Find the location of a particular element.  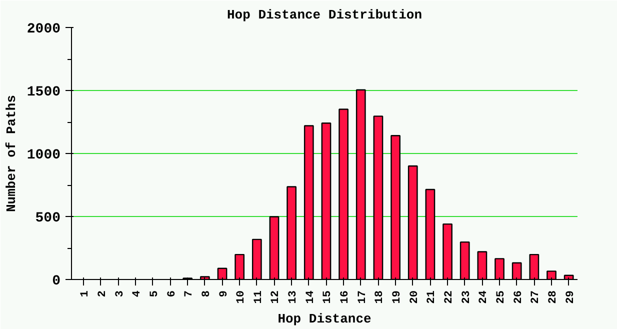

x-tick-label: 29 is located at coordinates (570, 297).